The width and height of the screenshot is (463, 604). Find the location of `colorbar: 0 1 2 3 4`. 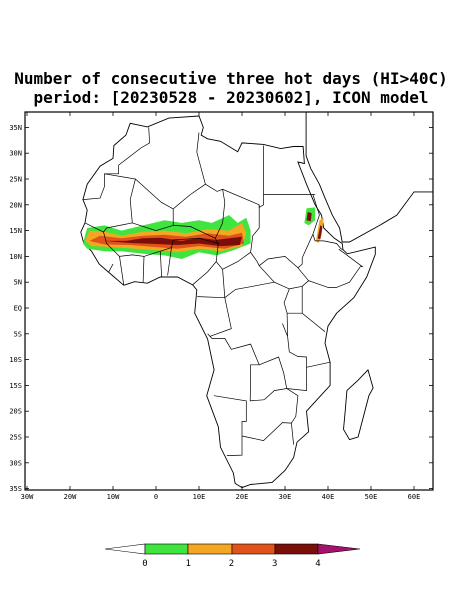

colorbar: 0 1 2 3 4 is located at coordinates (232, 556).